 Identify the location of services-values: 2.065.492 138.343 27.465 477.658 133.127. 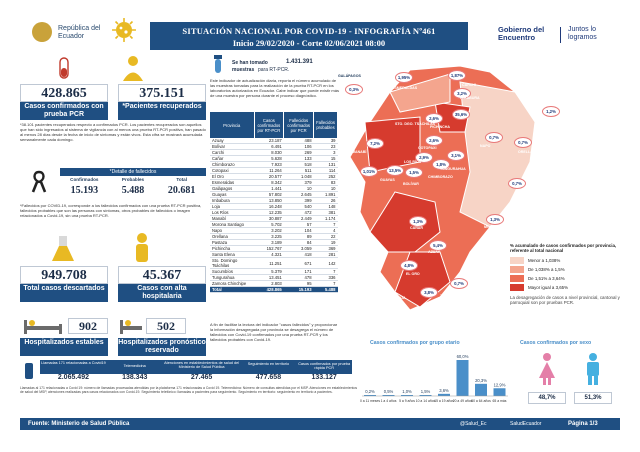
(196, 379).